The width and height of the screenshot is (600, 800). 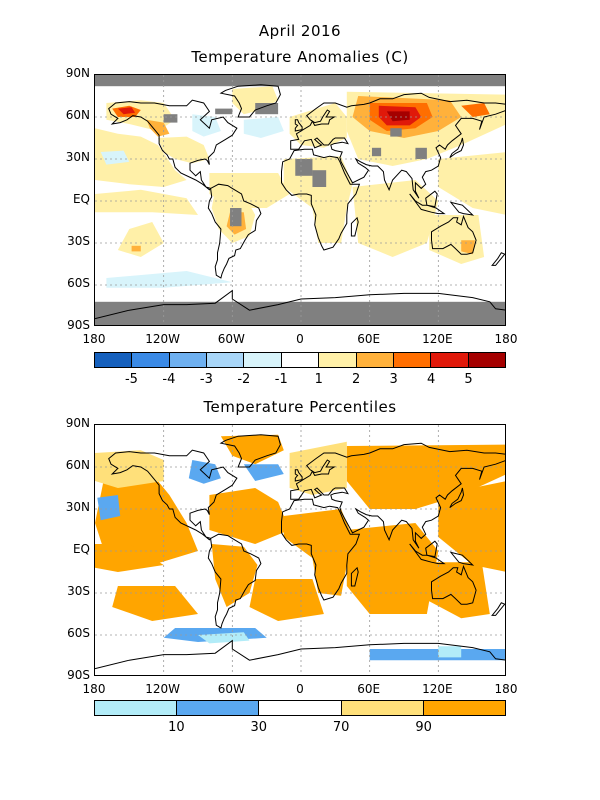 What do you see at coordinates (234, 231) in the screenshot?
I see `anomaly-coastline-south-america` at bounding box center [234, 231].